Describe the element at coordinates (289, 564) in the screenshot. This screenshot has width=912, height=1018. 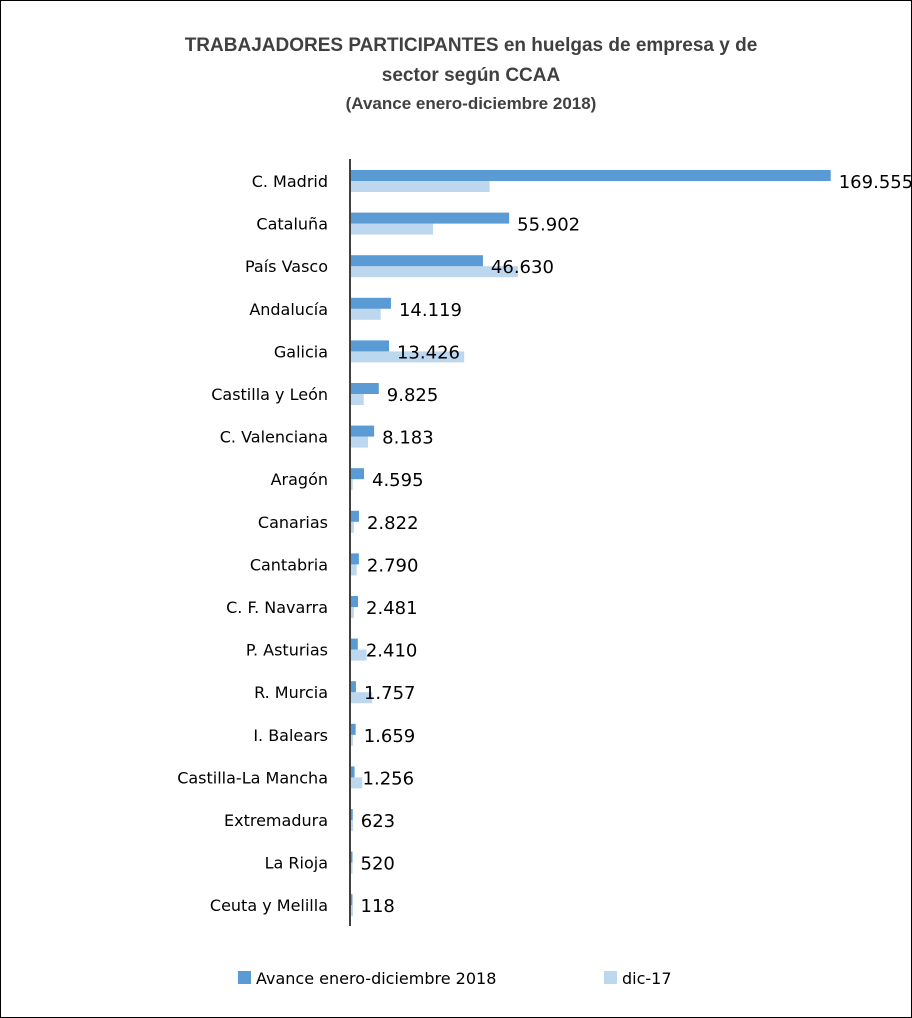
I see `category-label: Cantabria` at that location.